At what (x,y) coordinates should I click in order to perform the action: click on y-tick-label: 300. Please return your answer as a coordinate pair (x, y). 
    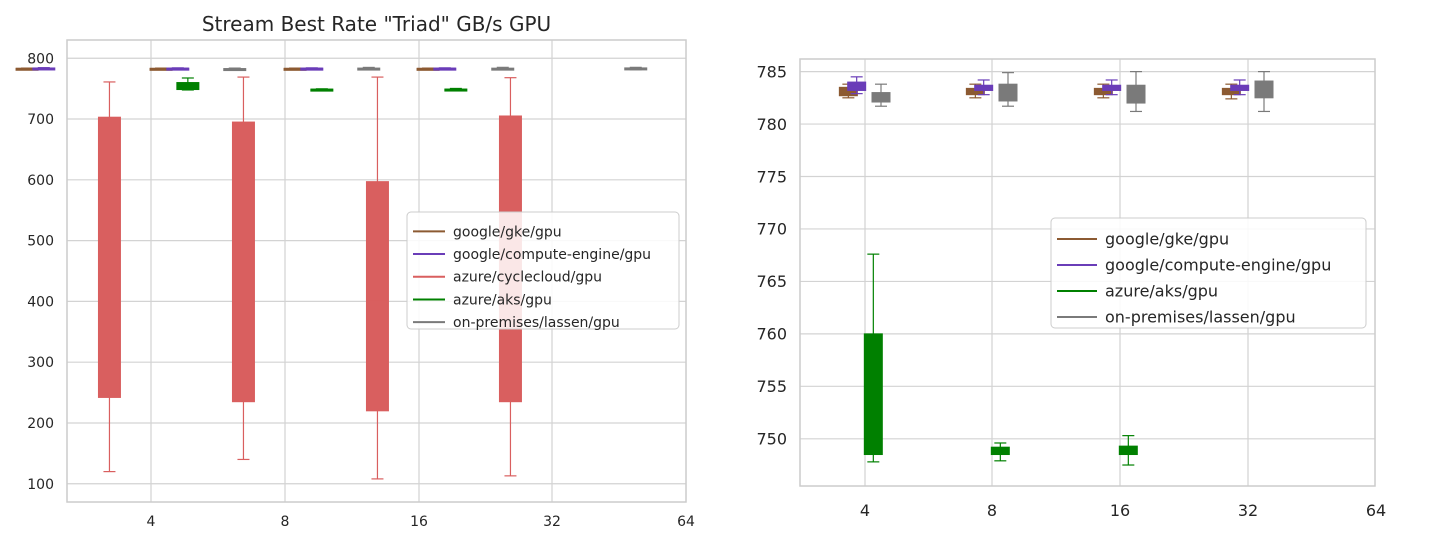
    Looking at the image, I should click on (40, 363).